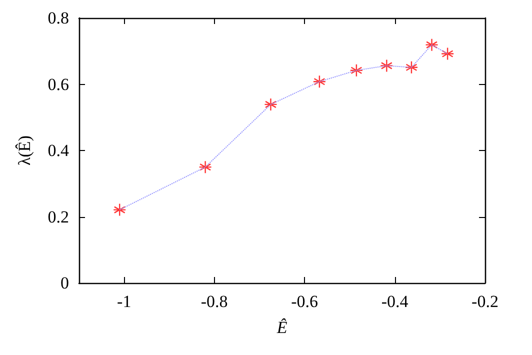 This screenshot has height=355, width=532. I want to click on y-axis-title: λ(Ê), so click(24, 151).